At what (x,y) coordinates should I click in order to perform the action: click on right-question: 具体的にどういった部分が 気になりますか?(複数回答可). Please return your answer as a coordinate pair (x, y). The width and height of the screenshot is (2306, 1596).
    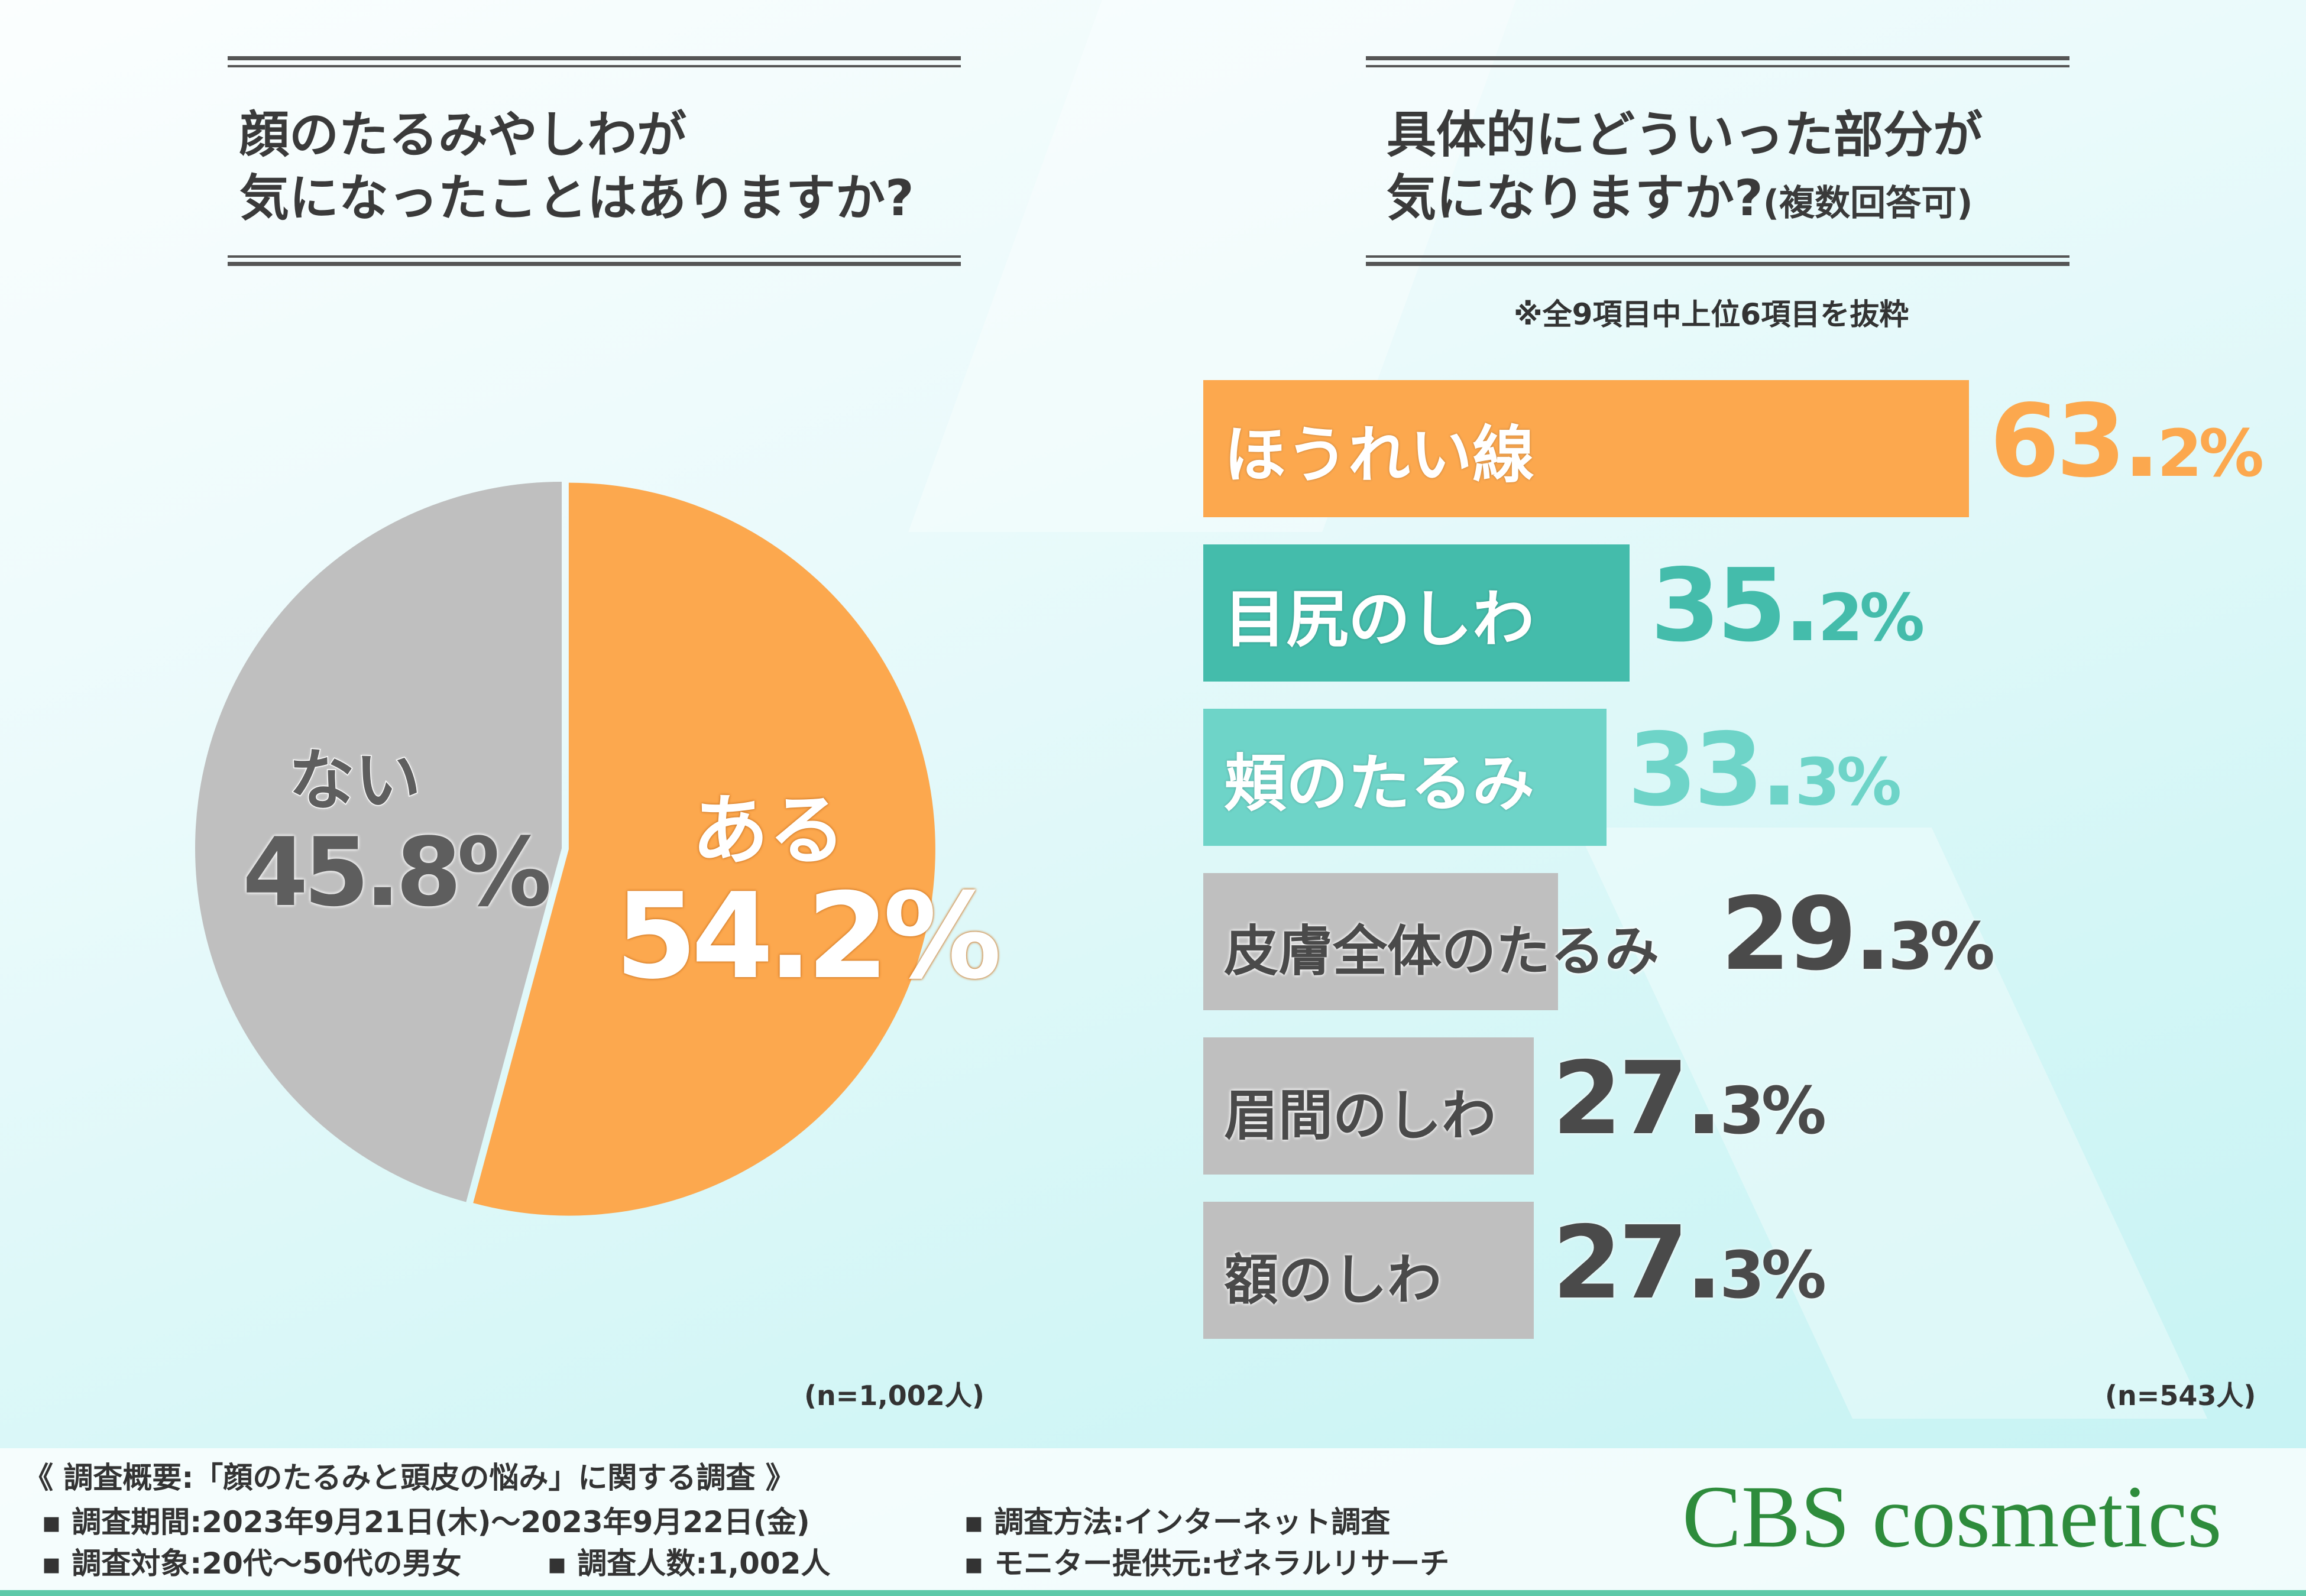
    Looking at the image, I should click on (1685, 166).